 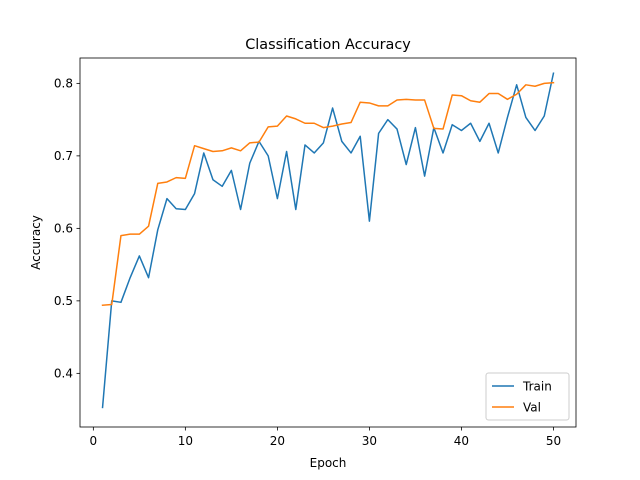 What do you see at coordinates (63, 84) in the screenshot?
I see `y-tick-label: 0.8` at bounding box center [63, 84].